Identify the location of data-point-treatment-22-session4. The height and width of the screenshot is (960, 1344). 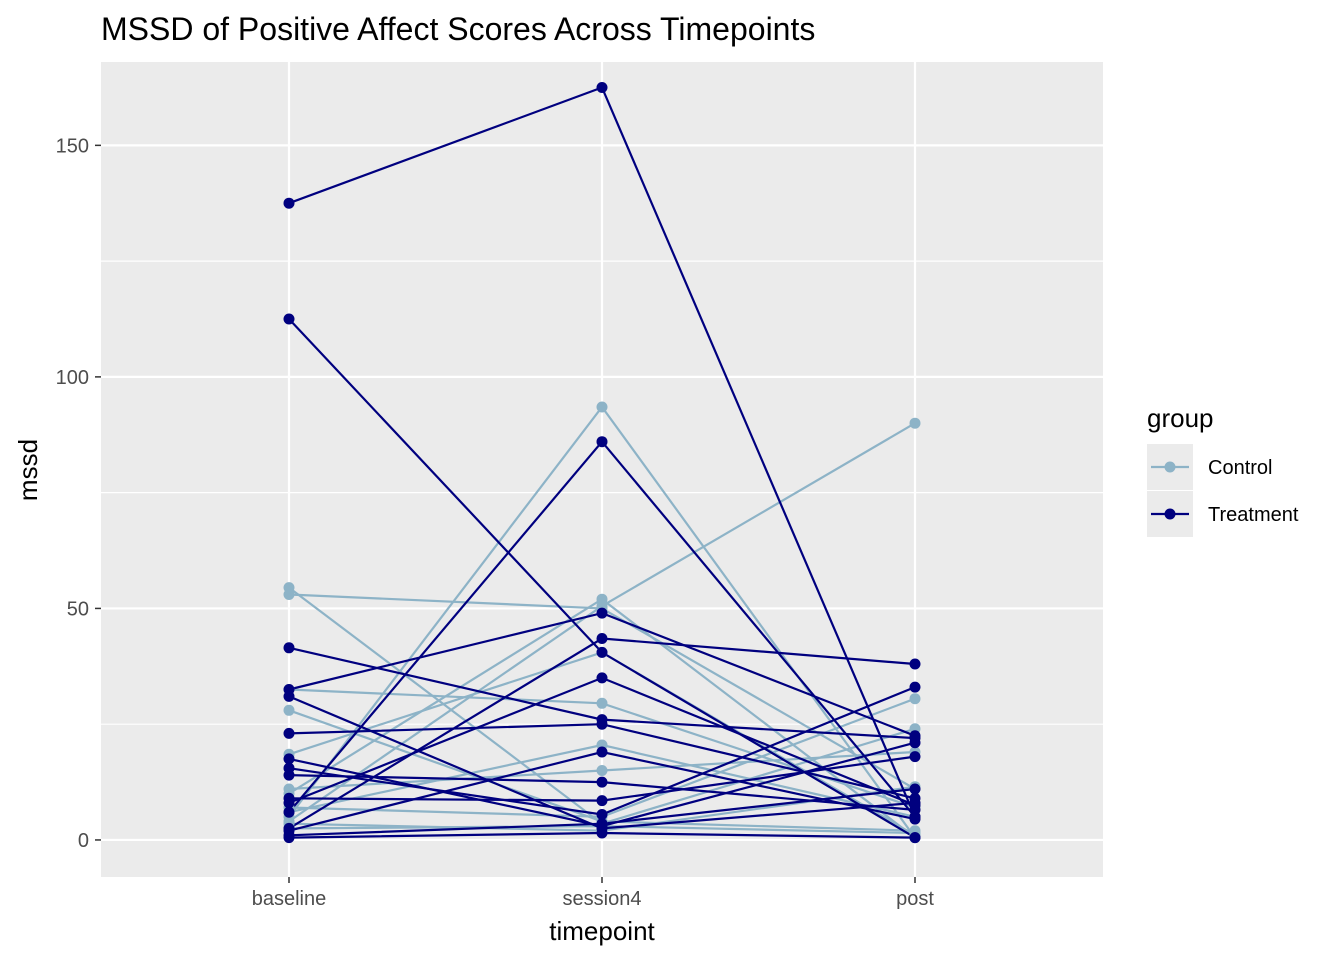
(602, 801).